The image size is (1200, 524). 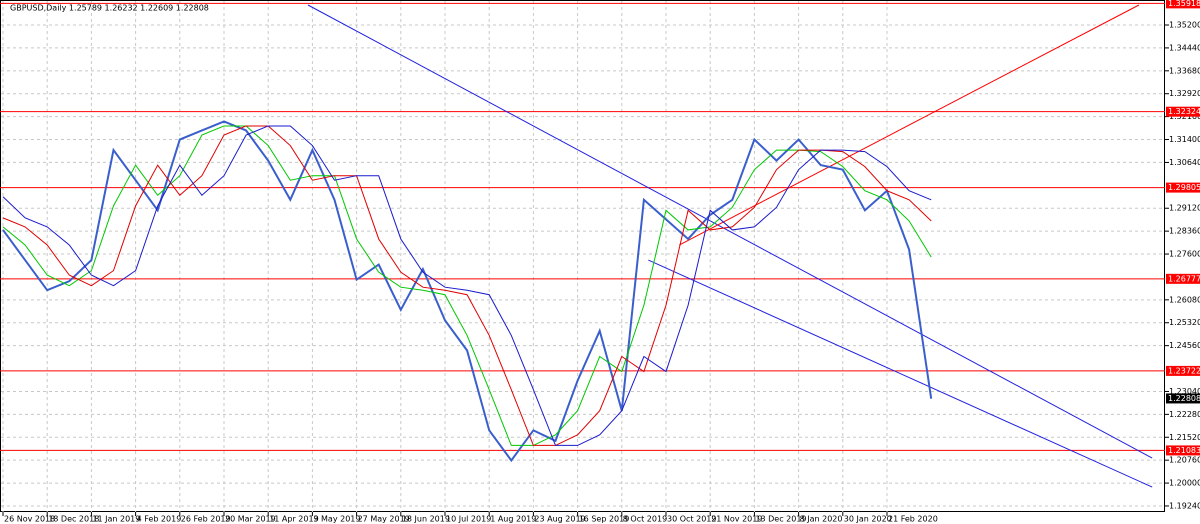 I want to click on x-tick-label: 21 Feb 2020, so click(x=913, y=519).